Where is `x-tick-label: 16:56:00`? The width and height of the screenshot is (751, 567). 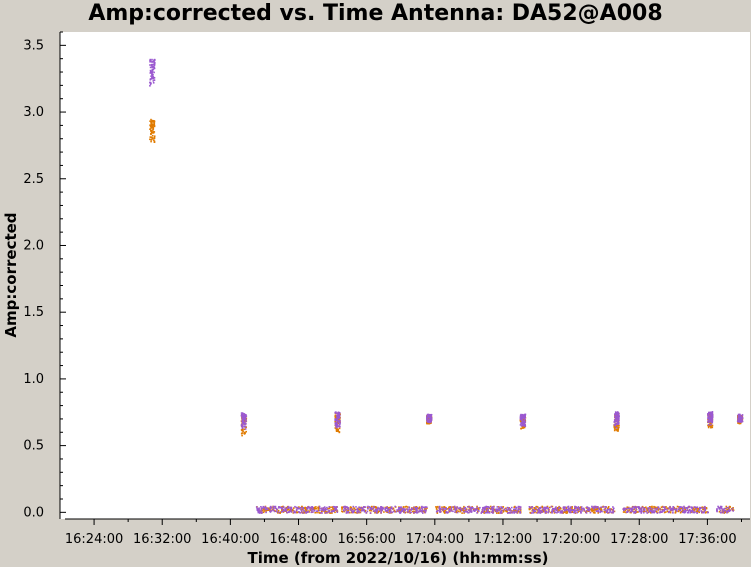 x-tick-label: 16:56:00 is located at coordinates (366, 539).